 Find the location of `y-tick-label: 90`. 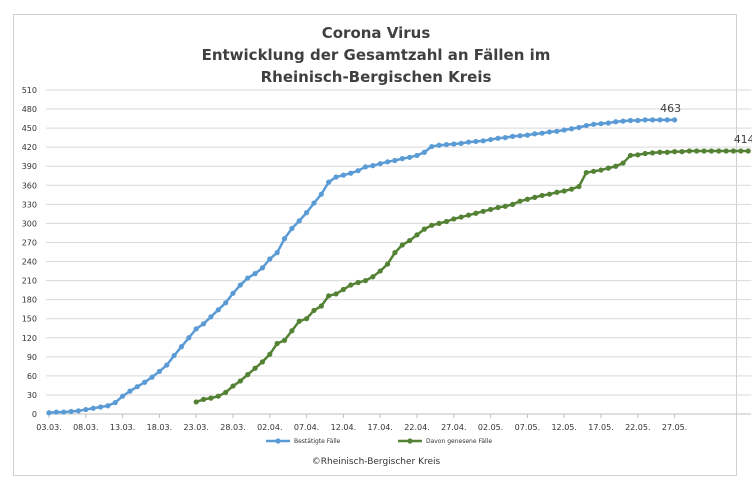

y-tick-label: 90 is located at coordinates (32, 357).